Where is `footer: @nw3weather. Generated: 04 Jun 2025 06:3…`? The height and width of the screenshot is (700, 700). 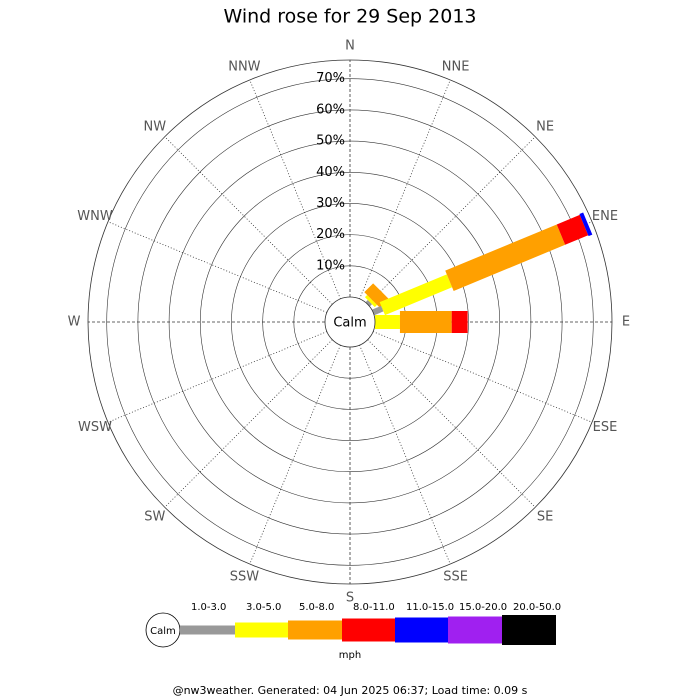
footer: @nw3weather. Generated: 04 Jun 2025 06:3… is located at coordinates (350, 690).